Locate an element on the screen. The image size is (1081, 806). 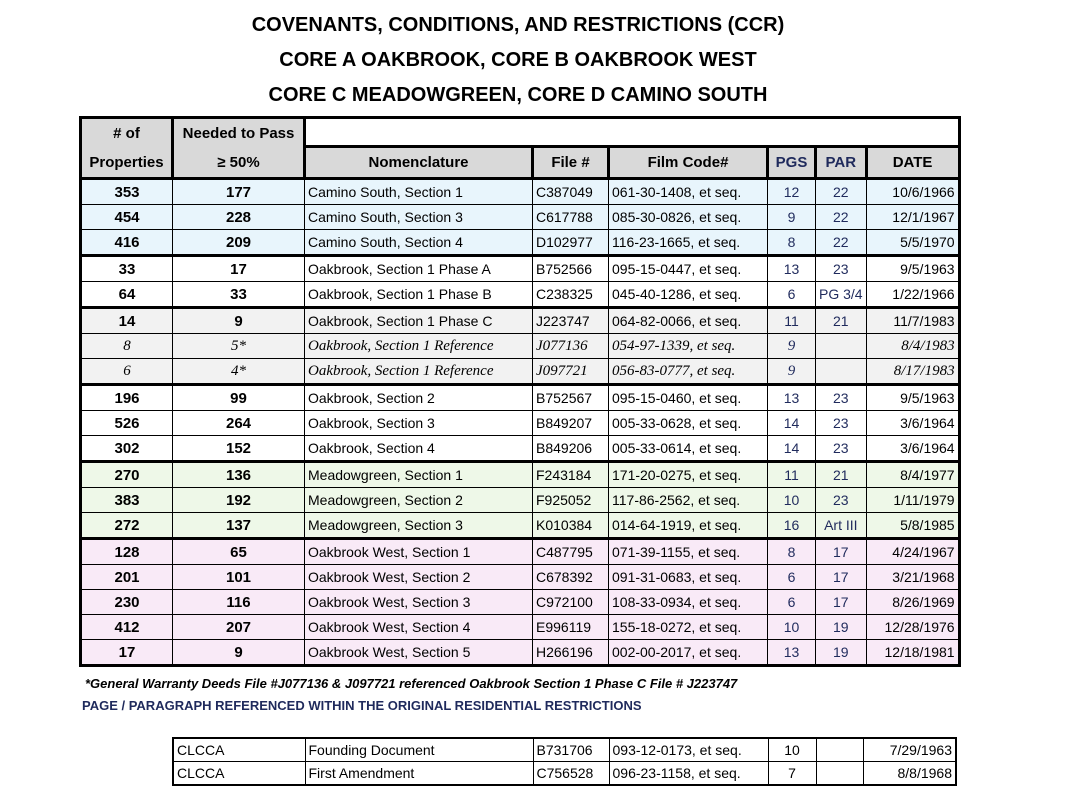
date-cell: 12/1/1967 is located at coordinates (912, 217).